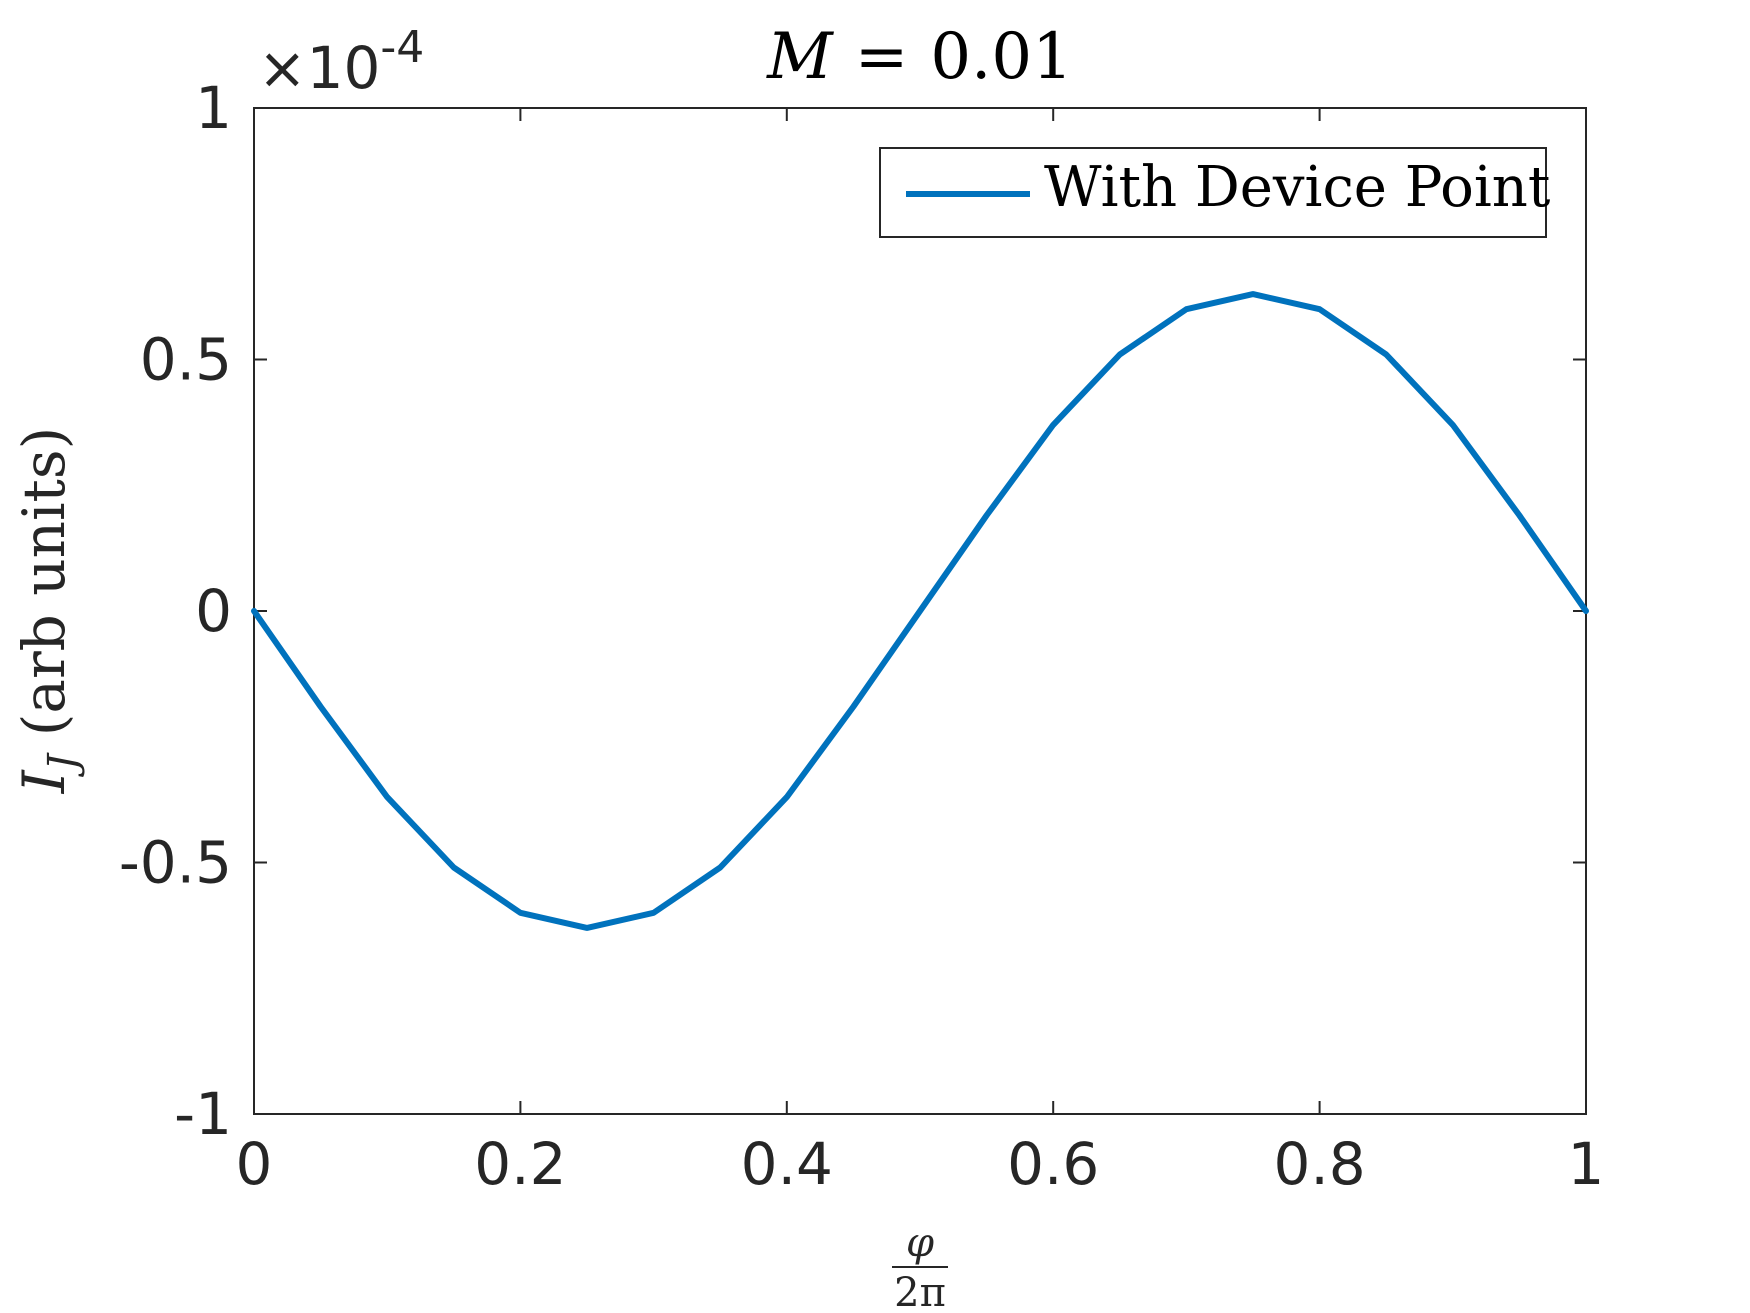 The width and height of the screenshot is (1750, 1313). What do you see at coordinates (800, 57) in the screenshot?
I see `title-variable: M` at bounding box center [800, 57].